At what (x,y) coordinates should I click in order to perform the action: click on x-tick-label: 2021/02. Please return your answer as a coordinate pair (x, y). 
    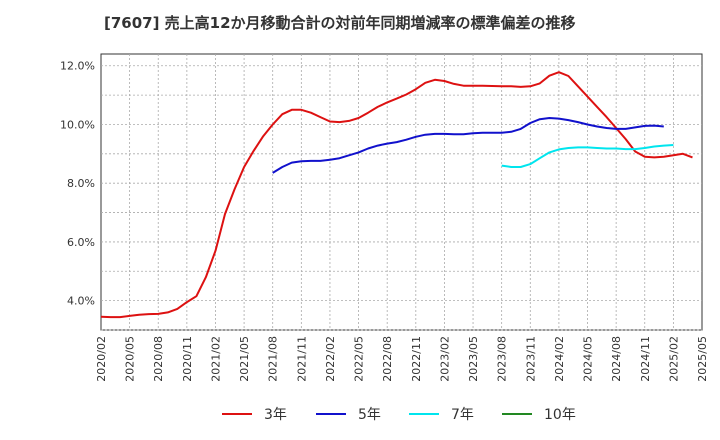
    Looking at the image, I should click on (215, 359).